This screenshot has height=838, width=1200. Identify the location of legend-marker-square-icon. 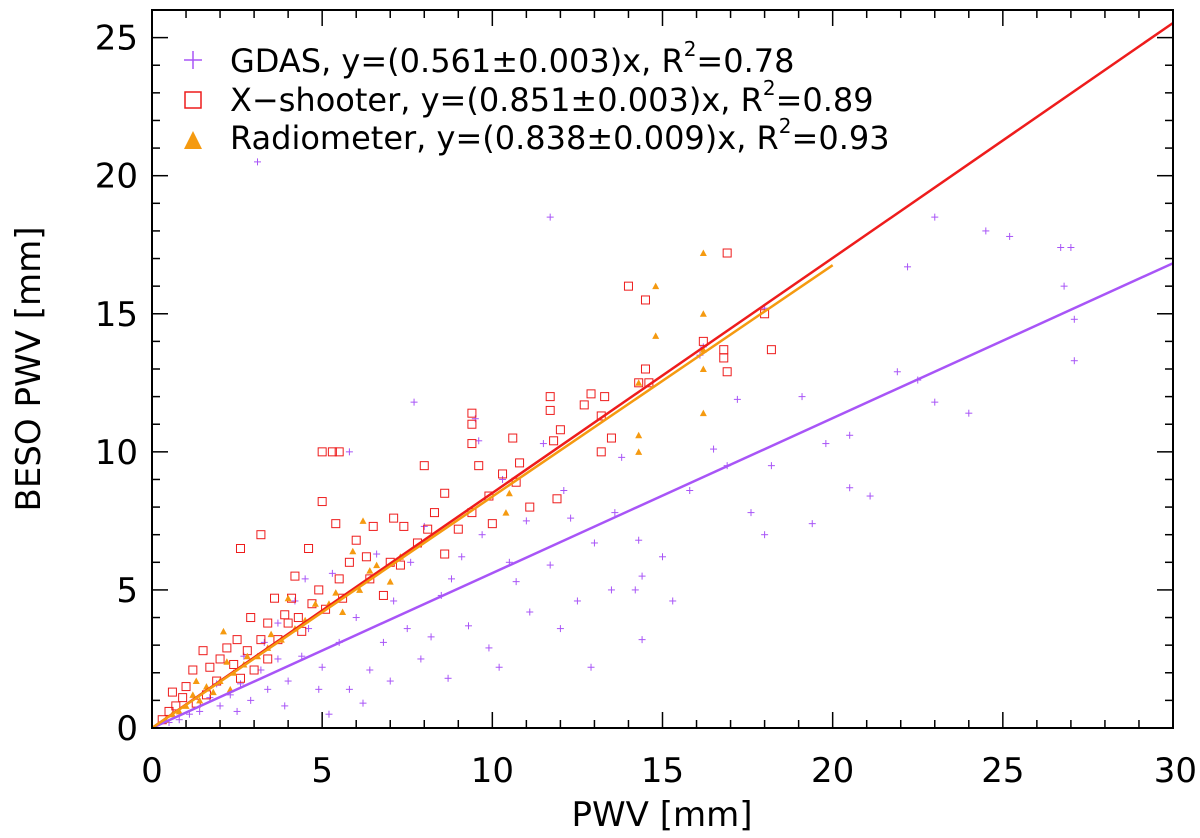
(193, 100).